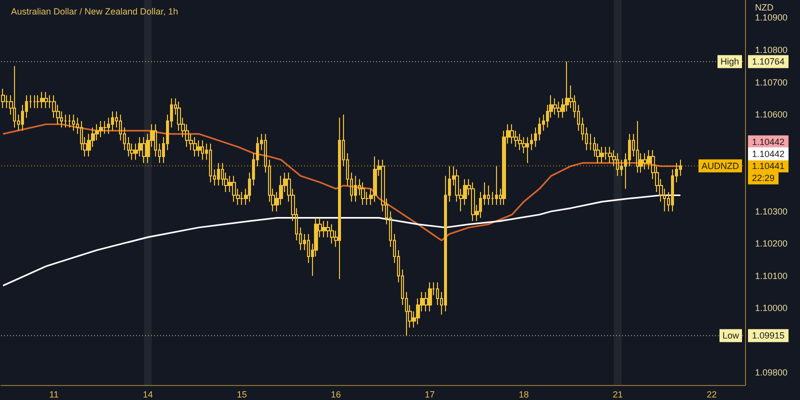  Describe the element at coordinates (54, 395) in the screenshot. I see `x-tick-label: 11` at that location.